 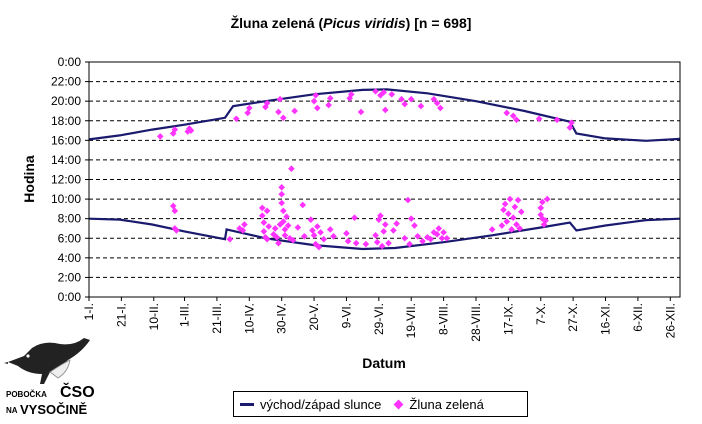 What do you see at coordinates (476, 322) in the screenshot?
I see `x-tick-label: 28-VIII.` at bounding box center [476, 322].